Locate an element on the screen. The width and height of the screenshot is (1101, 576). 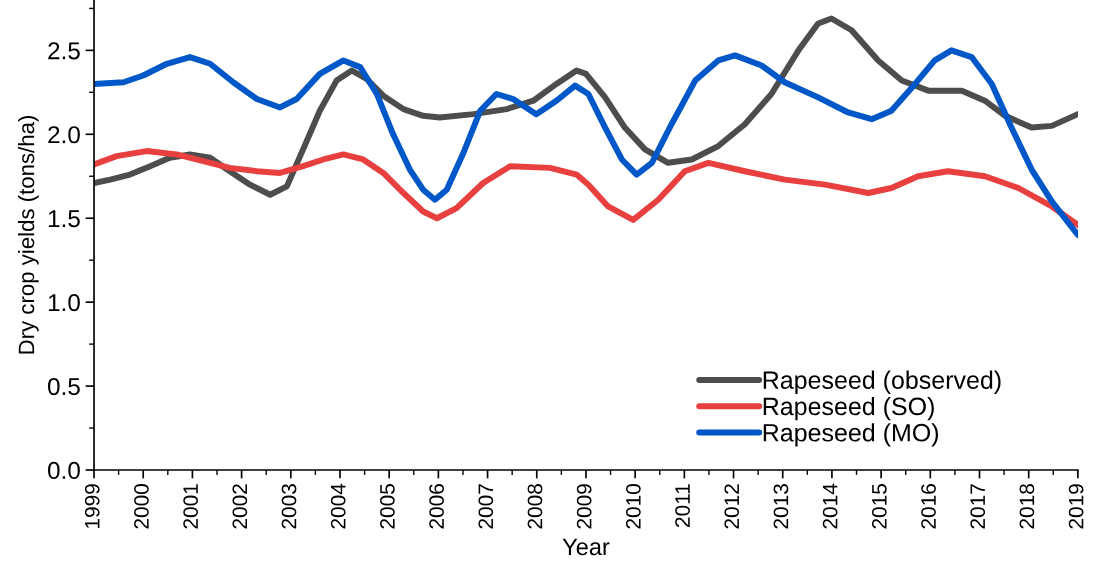
x-tick-label: 2018 is located at coordinates (1027, 506).